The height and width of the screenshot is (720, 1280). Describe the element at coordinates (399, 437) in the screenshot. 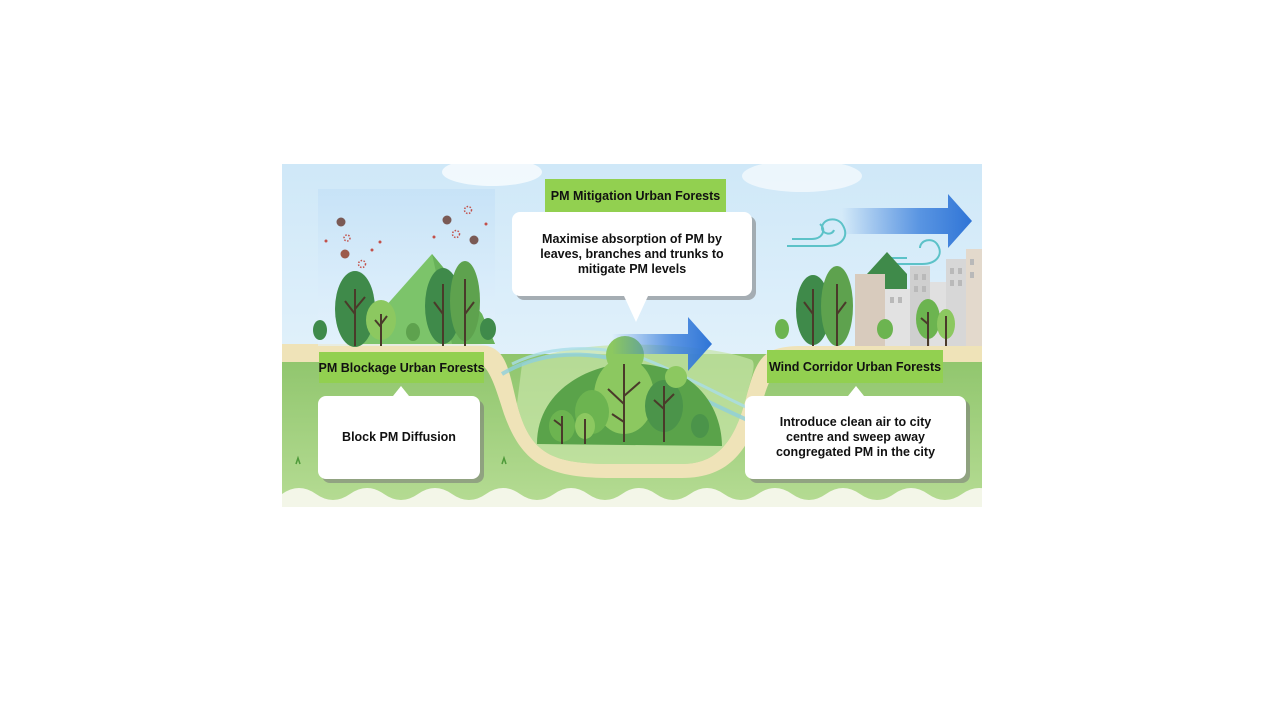

I see `blockage-description: Block PM Diffusion` at that location.